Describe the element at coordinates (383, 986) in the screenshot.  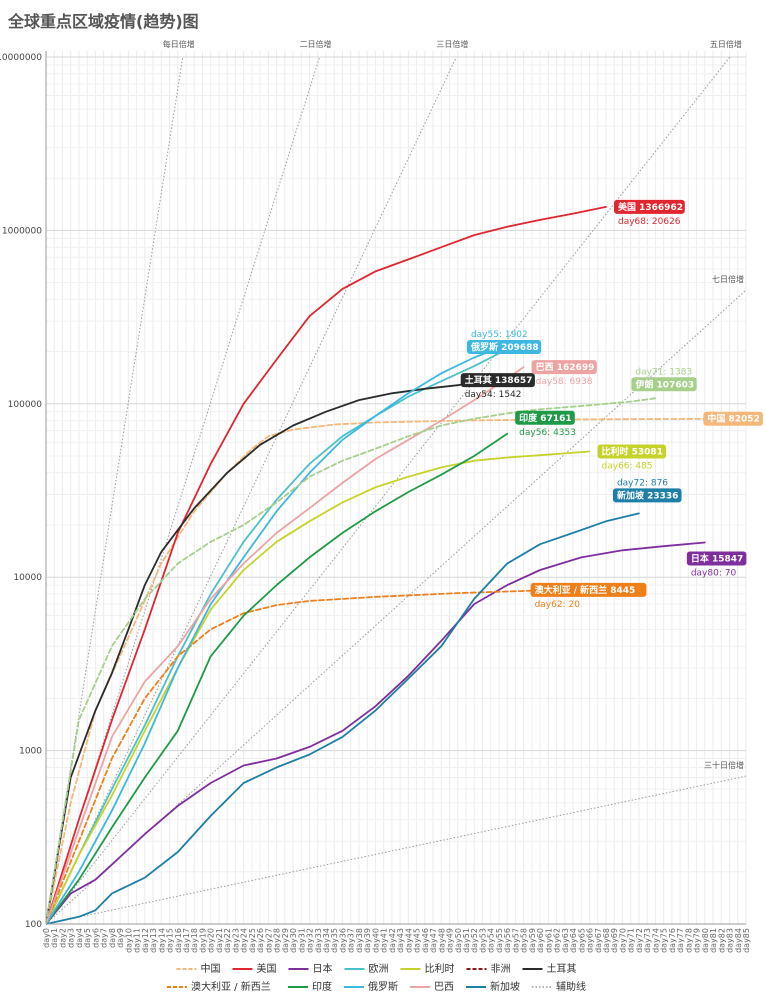
I see `legend-label: 俄罗斯` at that location.